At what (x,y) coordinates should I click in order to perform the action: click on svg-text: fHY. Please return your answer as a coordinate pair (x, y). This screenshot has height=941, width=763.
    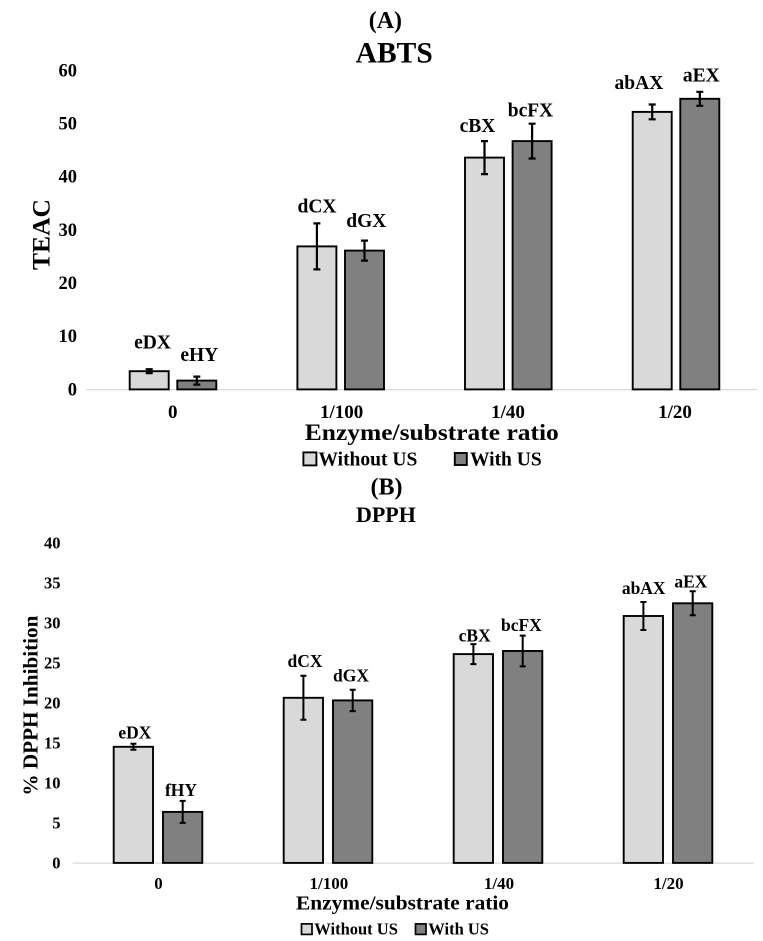
    Looking at the image, I should click on (181, 790).